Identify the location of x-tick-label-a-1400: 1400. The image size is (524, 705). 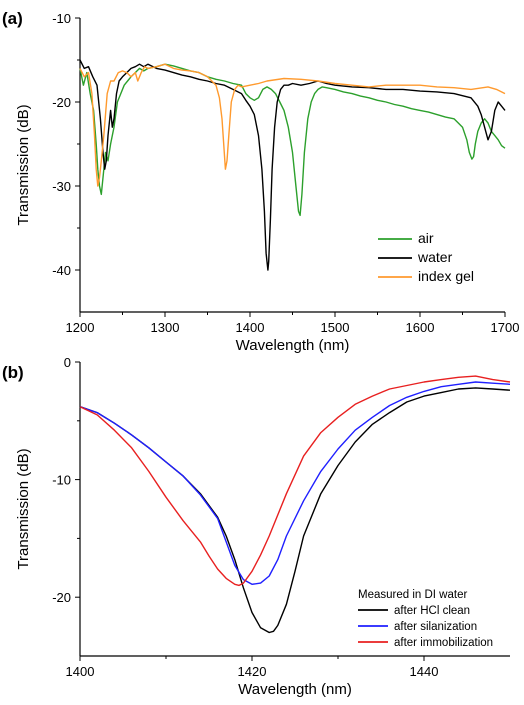
(250, 327).